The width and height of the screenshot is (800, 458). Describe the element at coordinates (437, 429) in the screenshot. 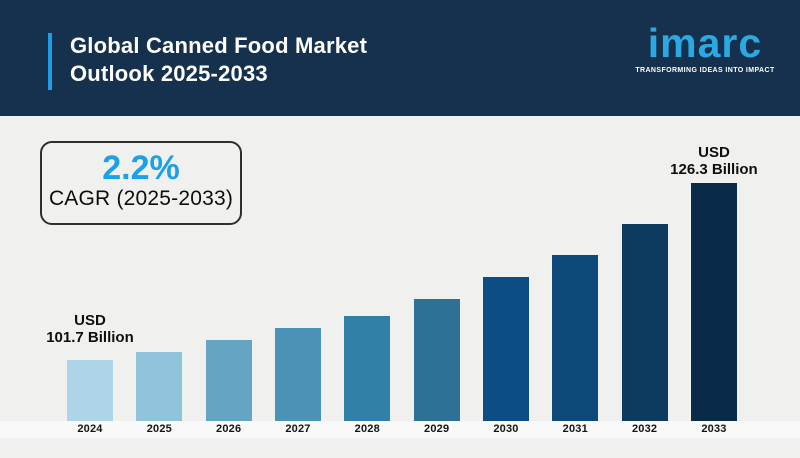

I see `year-label-2029: 2029` at that location.